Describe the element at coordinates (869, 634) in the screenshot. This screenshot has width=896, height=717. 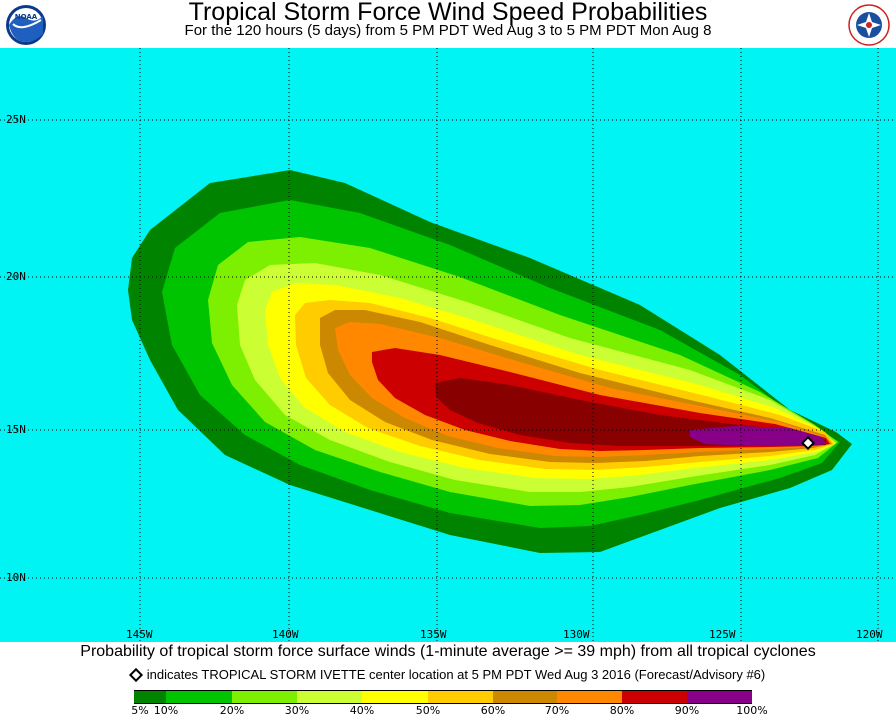
I see `lon-label-120w: 120W` at that location.